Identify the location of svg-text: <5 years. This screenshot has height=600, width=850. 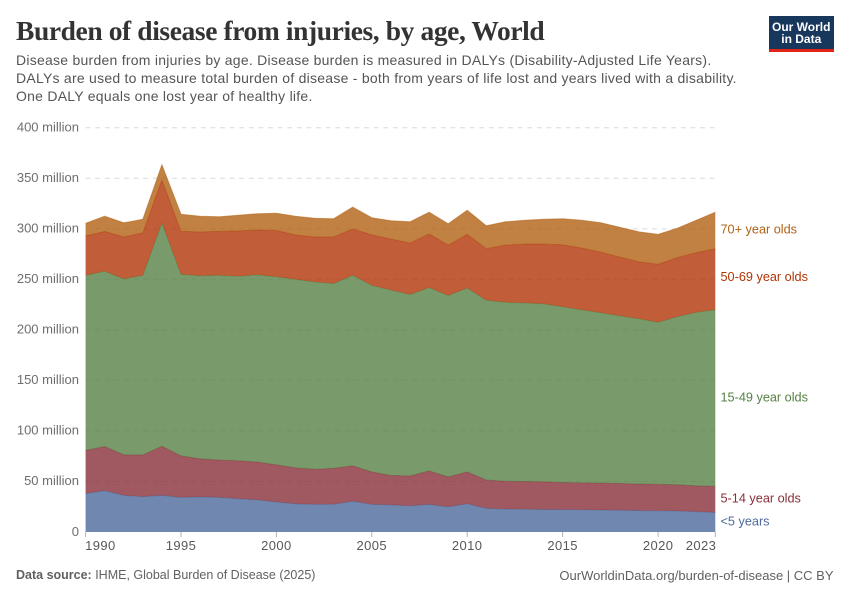
(745, 522).